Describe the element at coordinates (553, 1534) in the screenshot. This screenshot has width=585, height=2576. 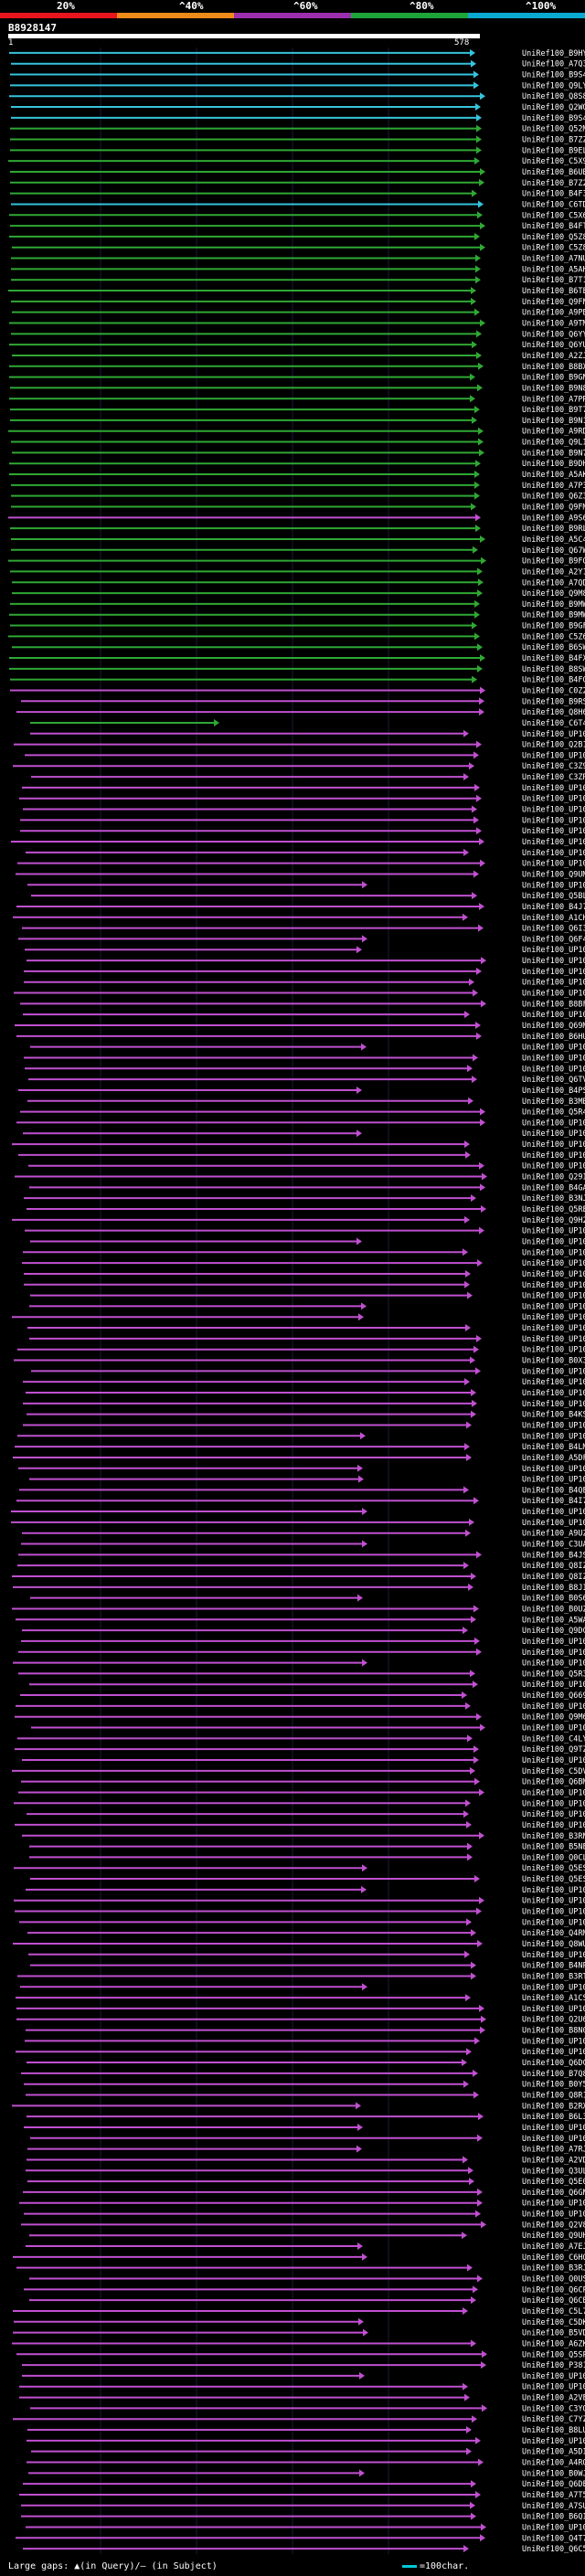
I see `hit-label: UniRef100_A9UZD9` at that location.